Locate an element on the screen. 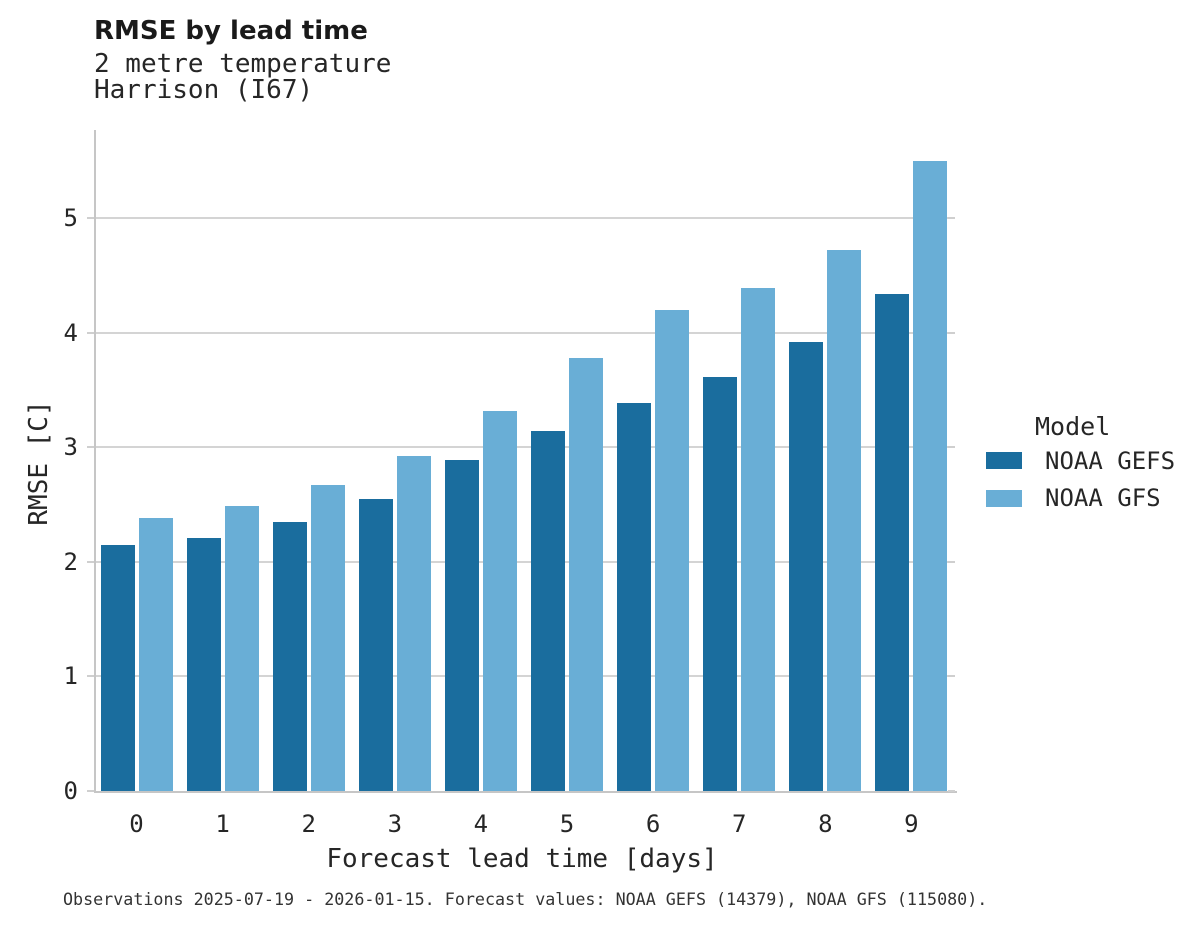 The image size is (1195, 928). x-tick-label-4: 4 is located at coordinates (481, 824).